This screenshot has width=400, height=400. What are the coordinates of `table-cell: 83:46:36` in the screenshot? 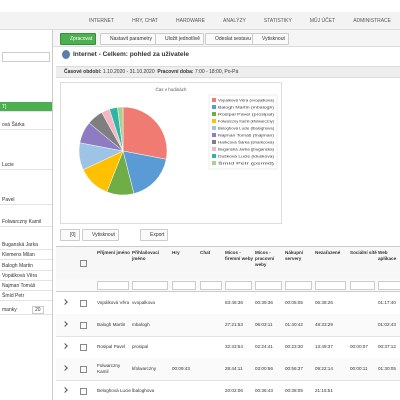 It's located at (234, 302).